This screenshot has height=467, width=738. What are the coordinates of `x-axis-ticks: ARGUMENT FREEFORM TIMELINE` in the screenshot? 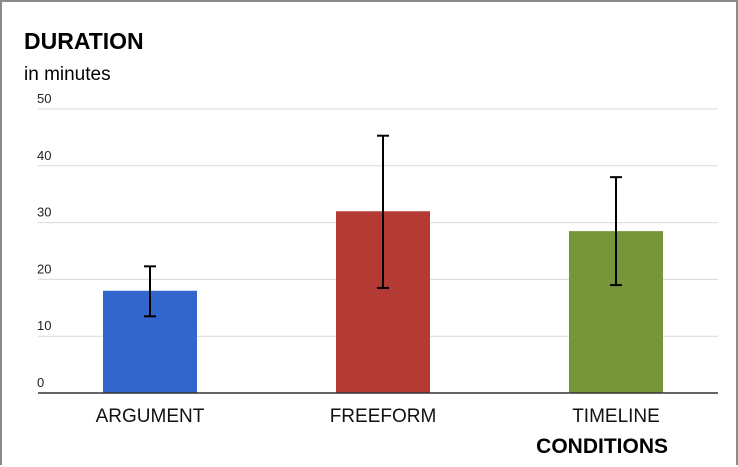 It's located at (378, 416).